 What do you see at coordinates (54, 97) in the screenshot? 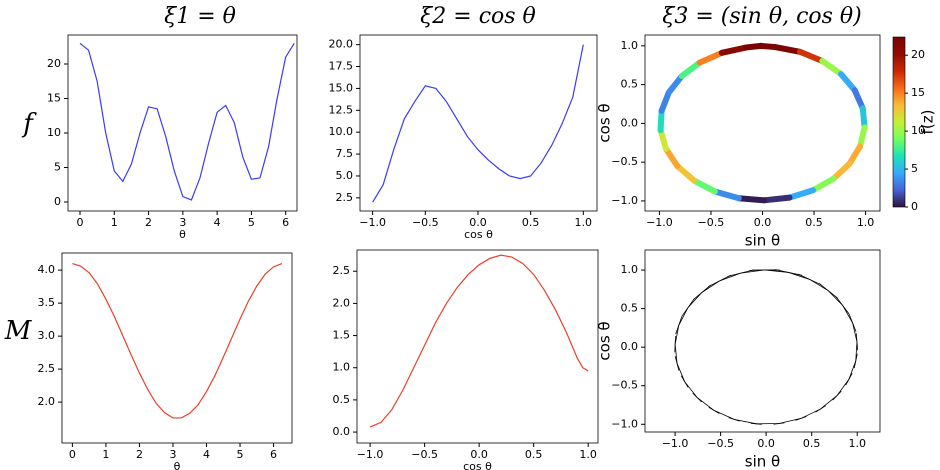
I see `y-tick-label: 15` at bounding box center [54, 97].